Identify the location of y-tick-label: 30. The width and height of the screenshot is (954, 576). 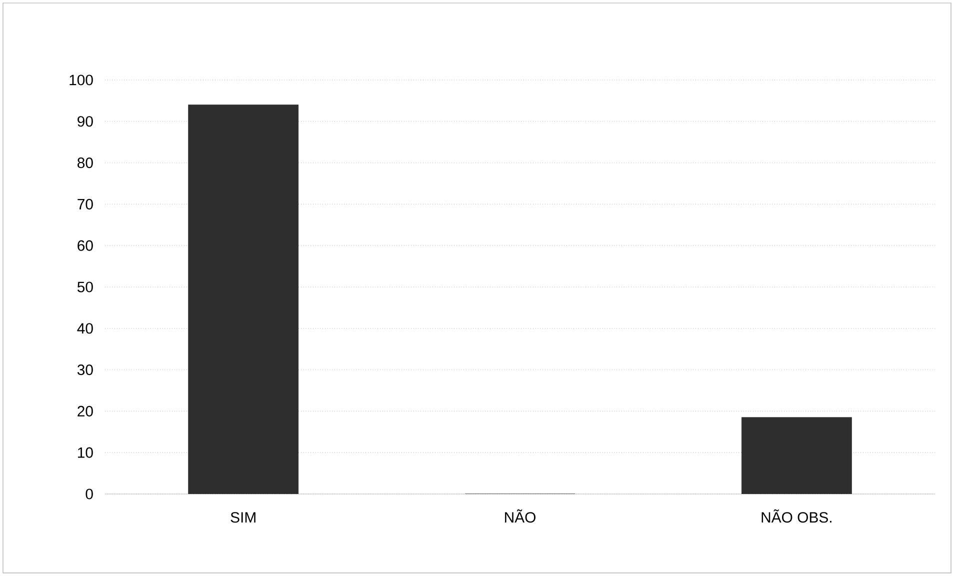
(85, 370).